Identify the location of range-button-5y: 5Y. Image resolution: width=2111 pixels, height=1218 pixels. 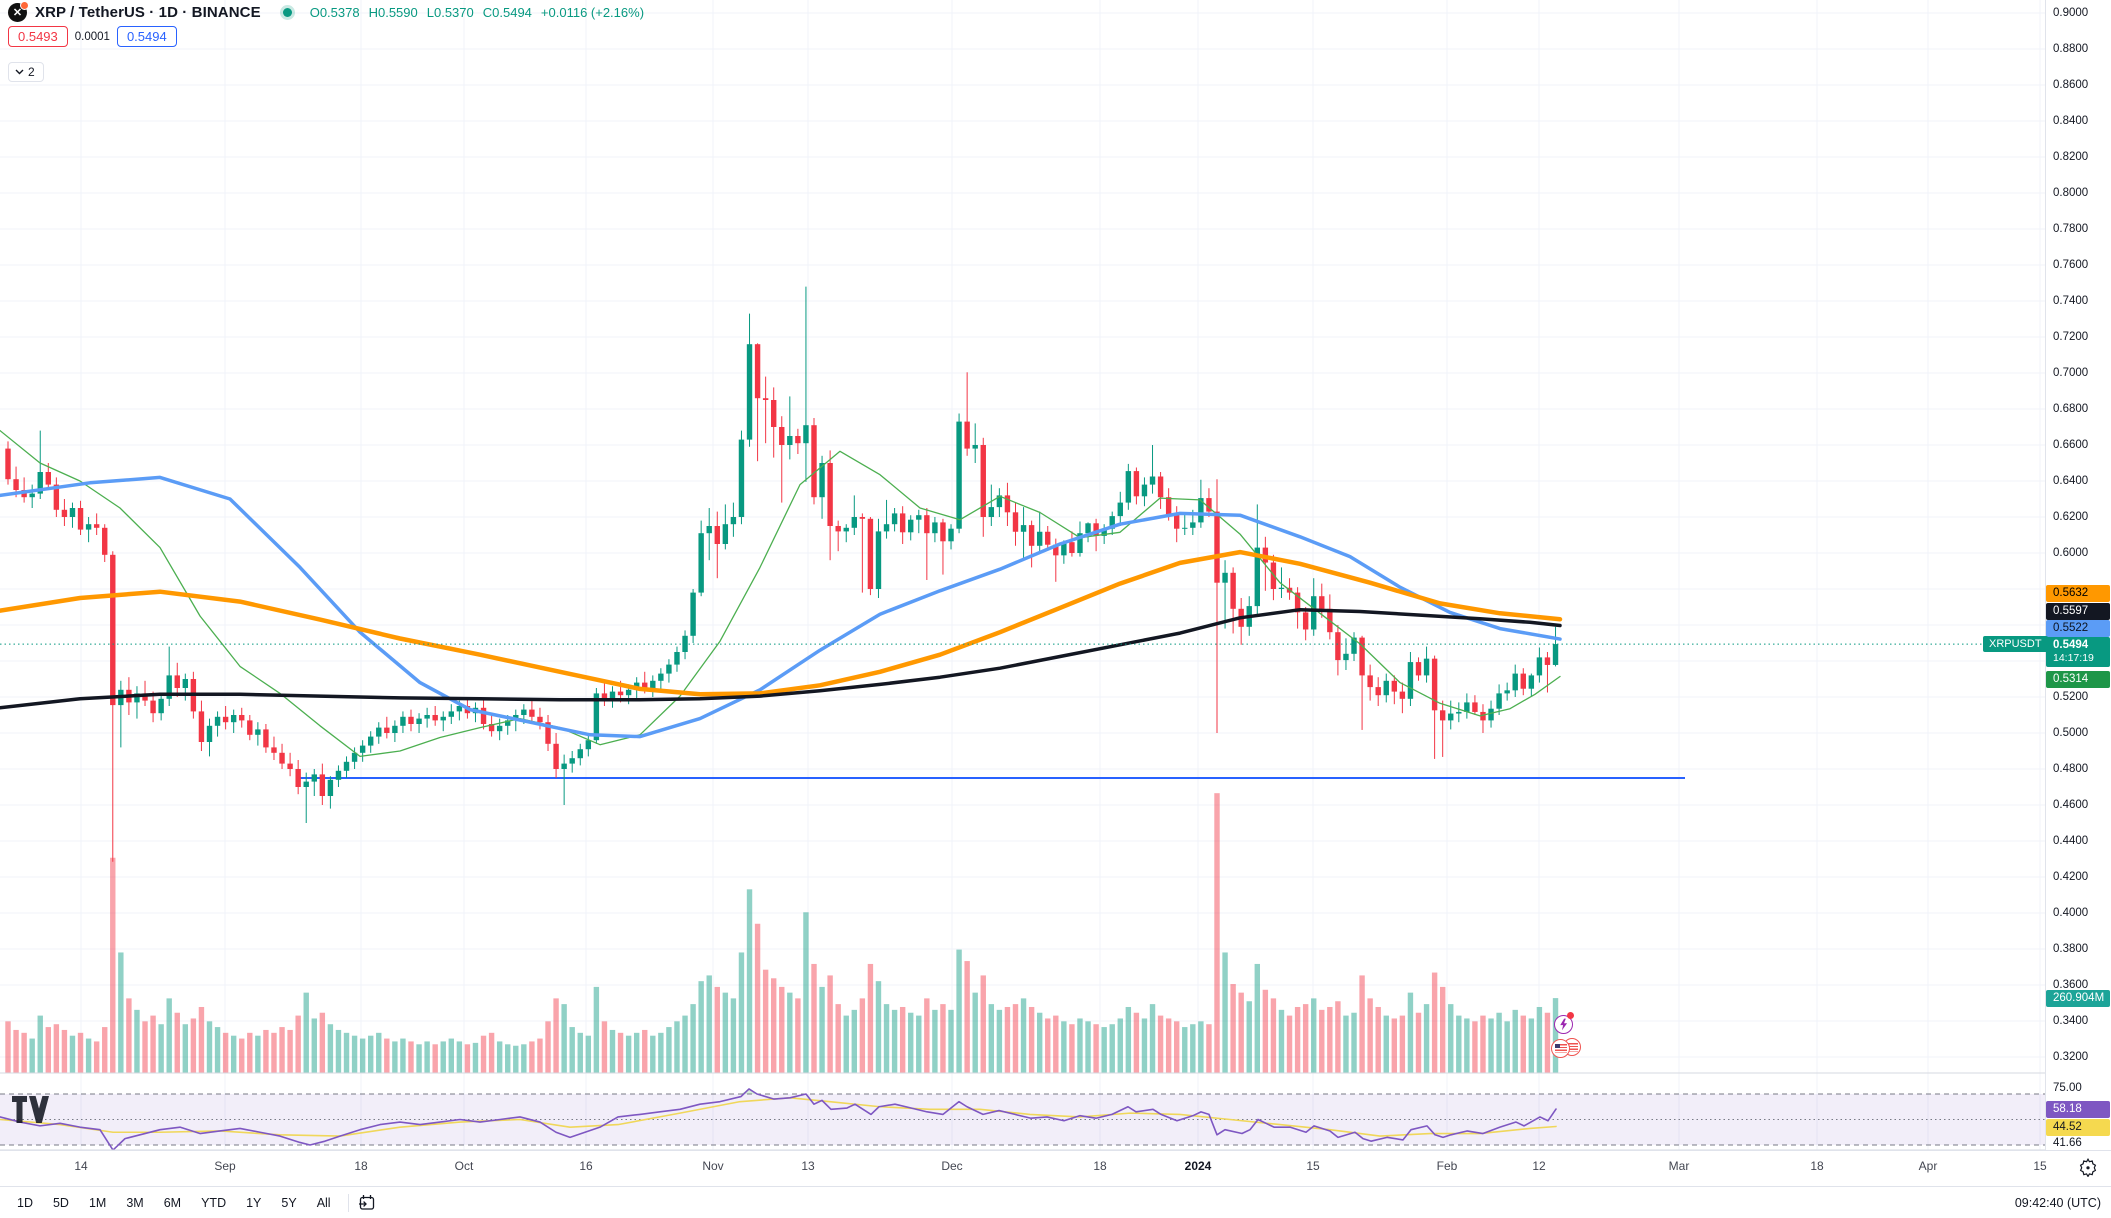
(289, 1203).